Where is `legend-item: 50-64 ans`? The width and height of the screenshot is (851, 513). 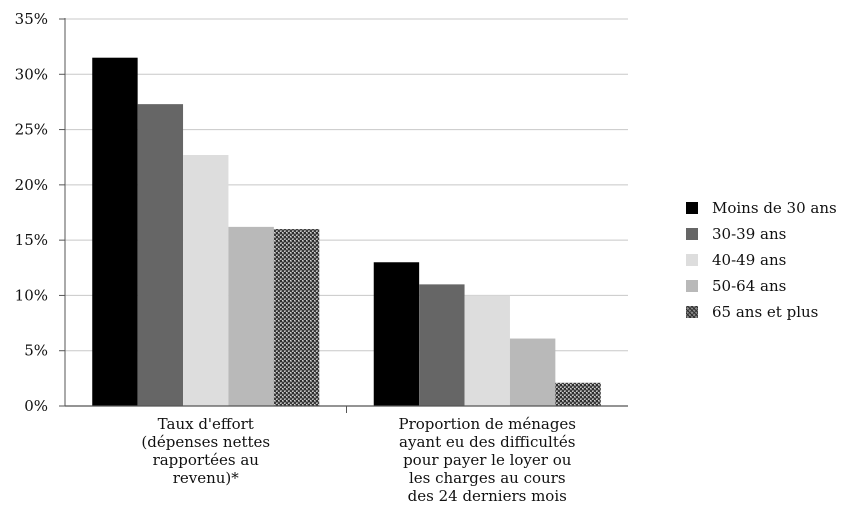 legend-item: 50-64 ans is located at coordinates (761, 286).